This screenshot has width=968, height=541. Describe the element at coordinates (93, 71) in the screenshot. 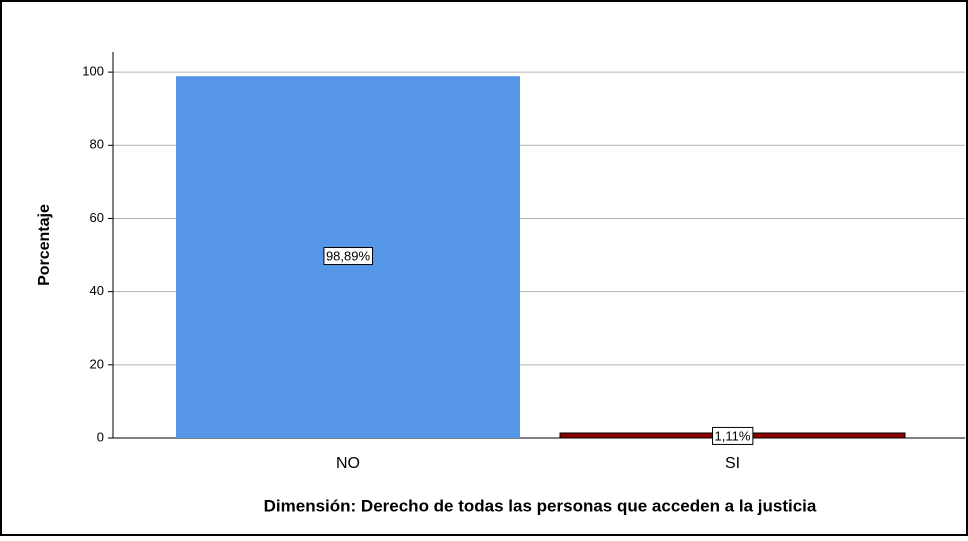

I see `y-tick-label: 100` at that location.